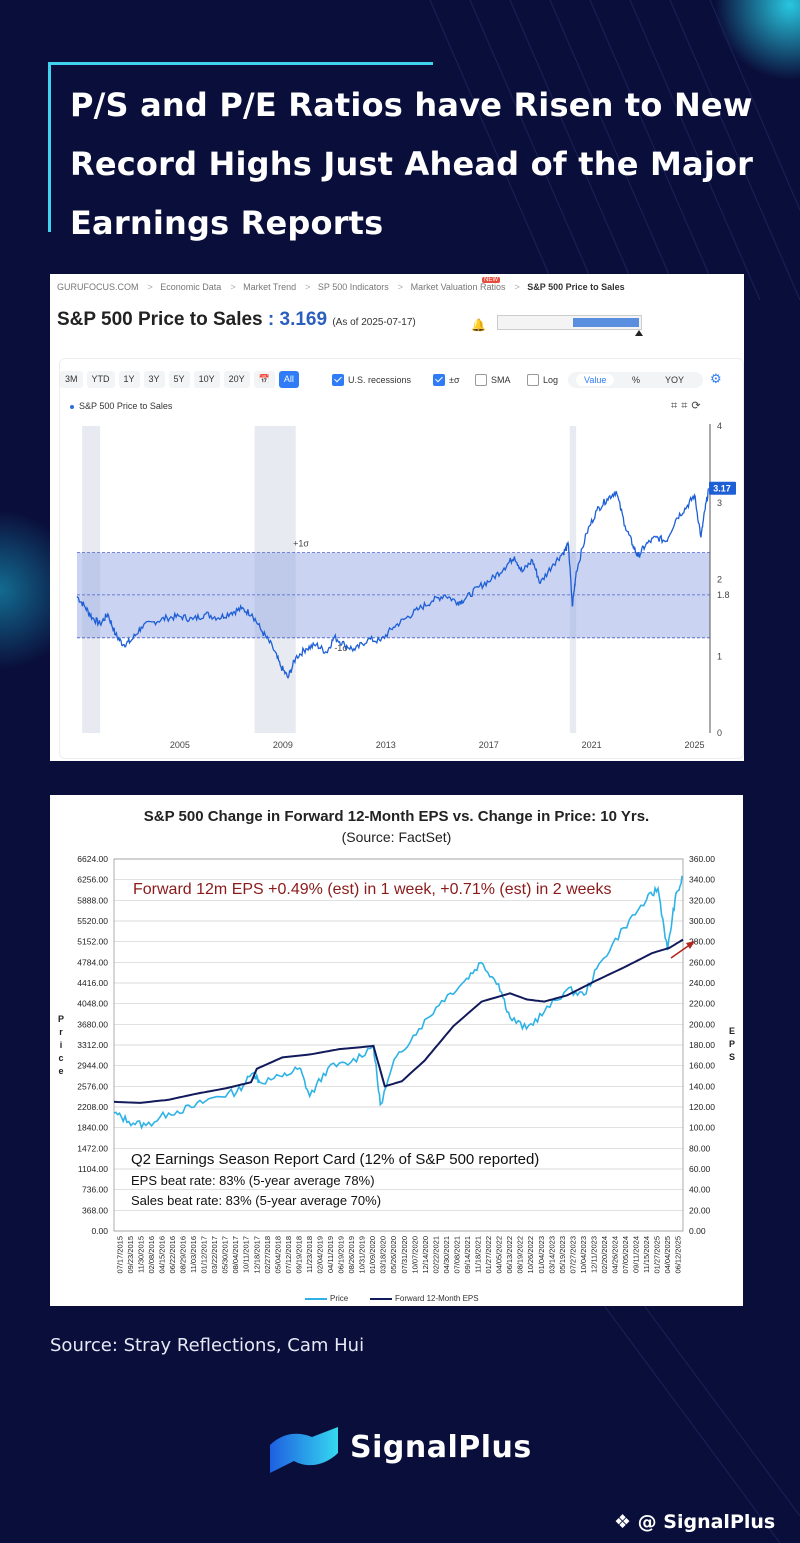  I want to click on right-tick-label: 80.00, so click(700, 1148).